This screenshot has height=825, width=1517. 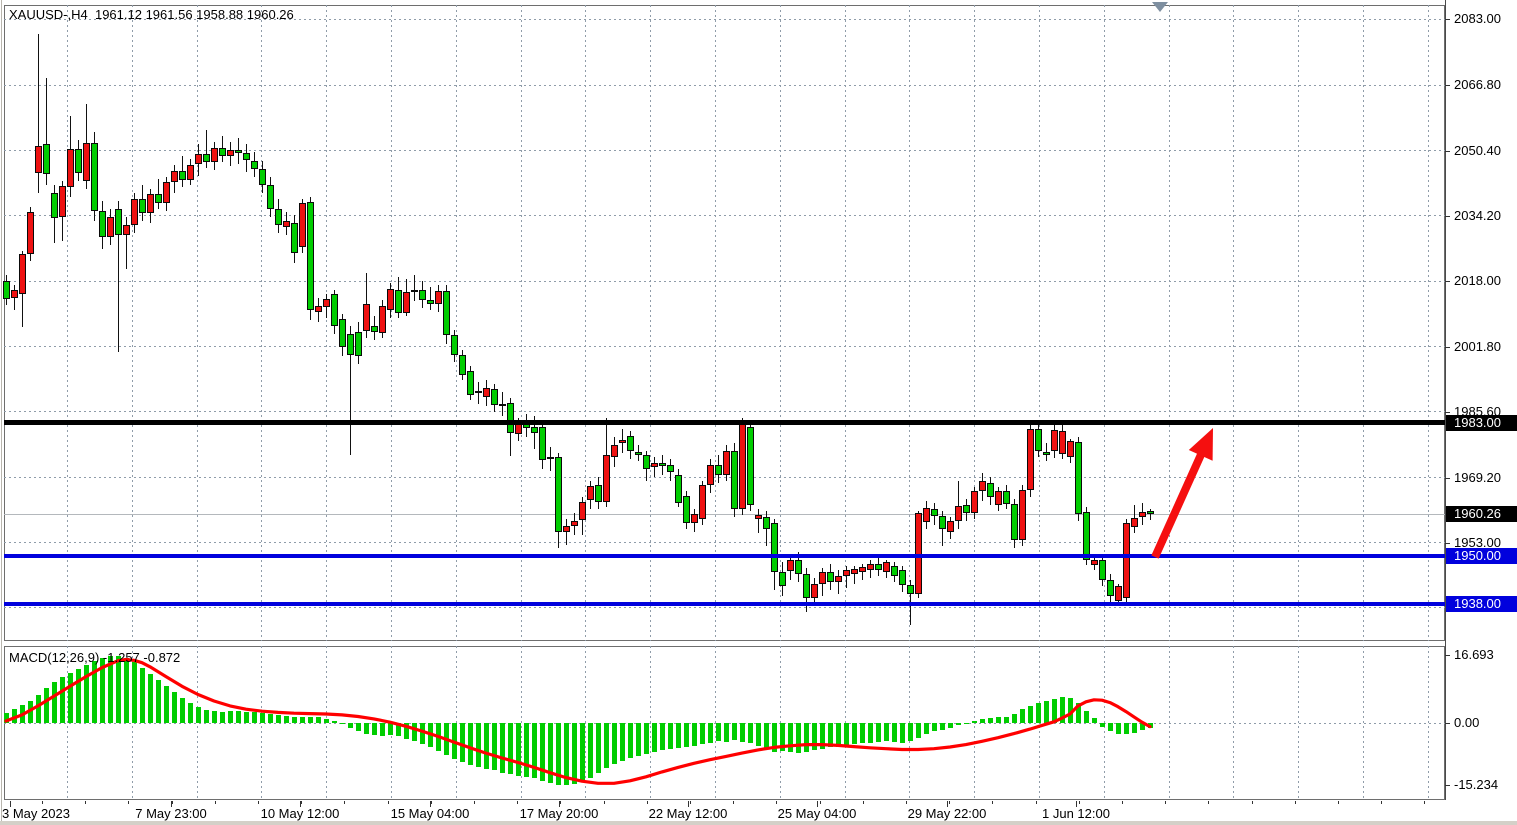 What do you see at coordinates (1477, 150) in the screenshot?
I see `price-axis-label: 2050.40` at bounding box center [1477, 150].